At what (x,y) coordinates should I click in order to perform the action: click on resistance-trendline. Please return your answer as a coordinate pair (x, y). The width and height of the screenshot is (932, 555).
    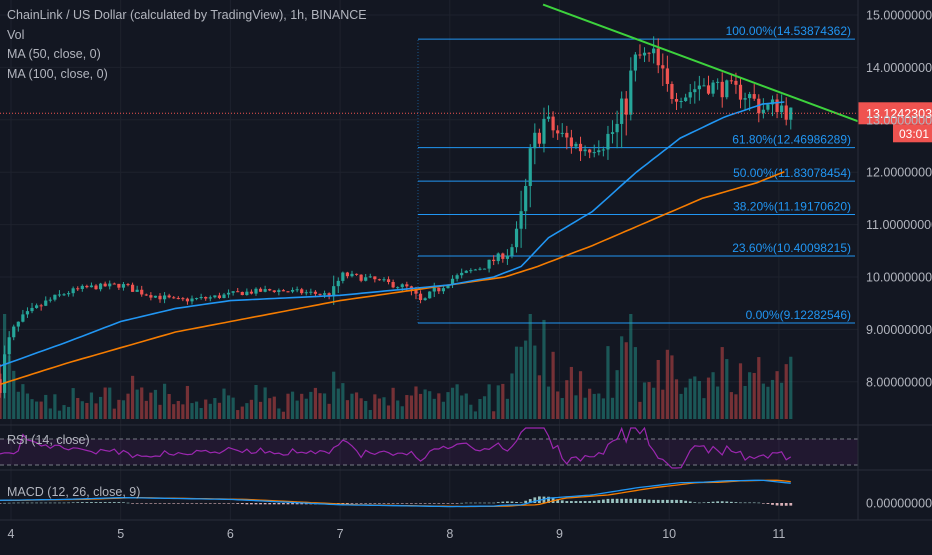
    Looking at the image, I should click on (702, 63).